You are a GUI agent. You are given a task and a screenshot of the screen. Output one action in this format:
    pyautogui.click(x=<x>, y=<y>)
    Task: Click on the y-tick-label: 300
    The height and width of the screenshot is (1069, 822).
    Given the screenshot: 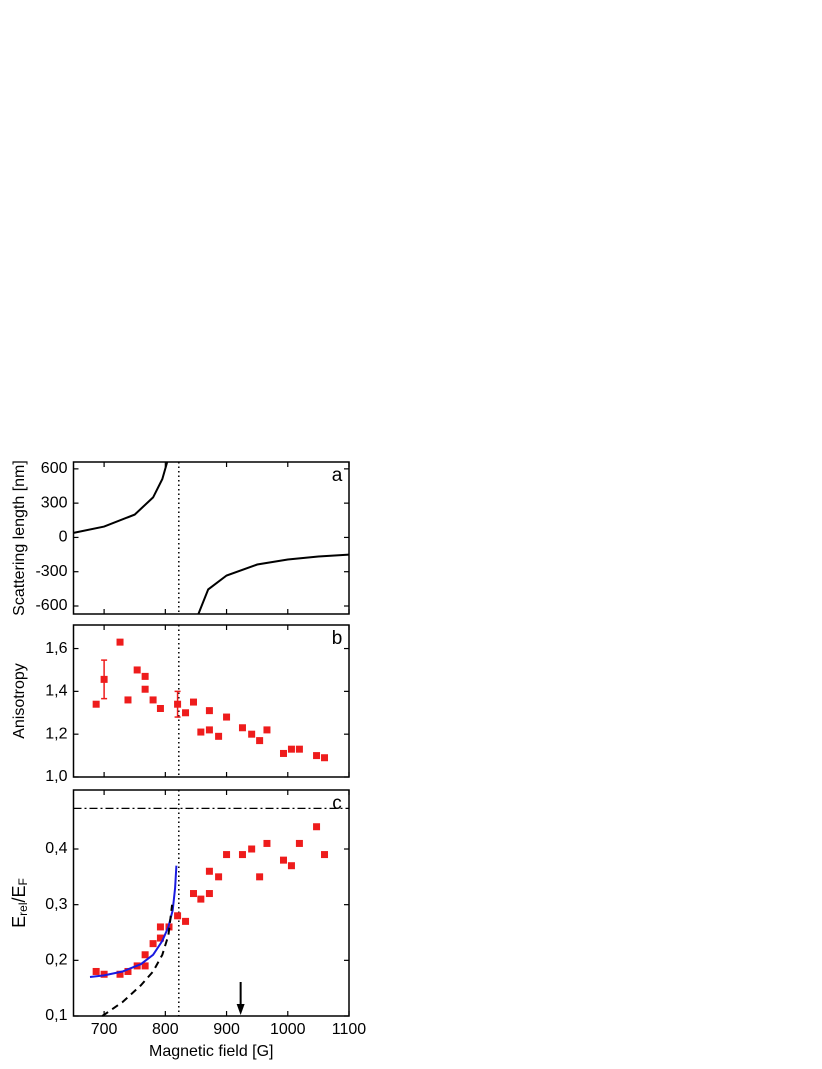 What is the action you would take?
    pyautogui.click(x=54, y=502)
    